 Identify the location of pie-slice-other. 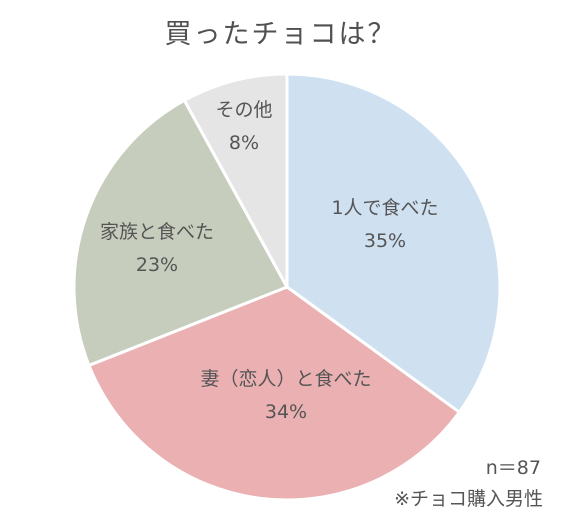
(235, 180).